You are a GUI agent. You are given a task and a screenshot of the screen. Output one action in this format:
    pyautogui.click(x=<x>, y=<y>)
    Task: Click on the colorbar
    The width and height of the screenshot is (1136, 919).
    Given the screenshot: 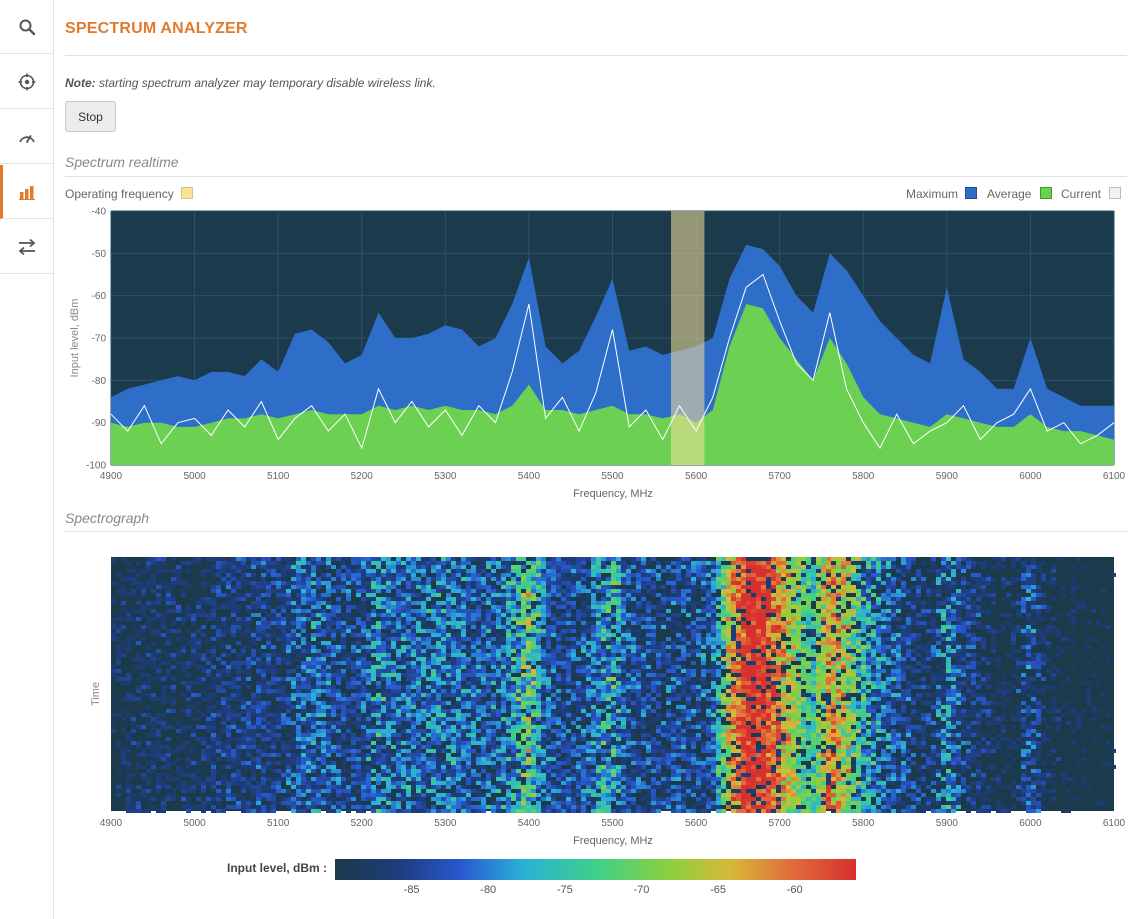 What is the action you would take?
    pyautogui.click(x=595, y=869)
    